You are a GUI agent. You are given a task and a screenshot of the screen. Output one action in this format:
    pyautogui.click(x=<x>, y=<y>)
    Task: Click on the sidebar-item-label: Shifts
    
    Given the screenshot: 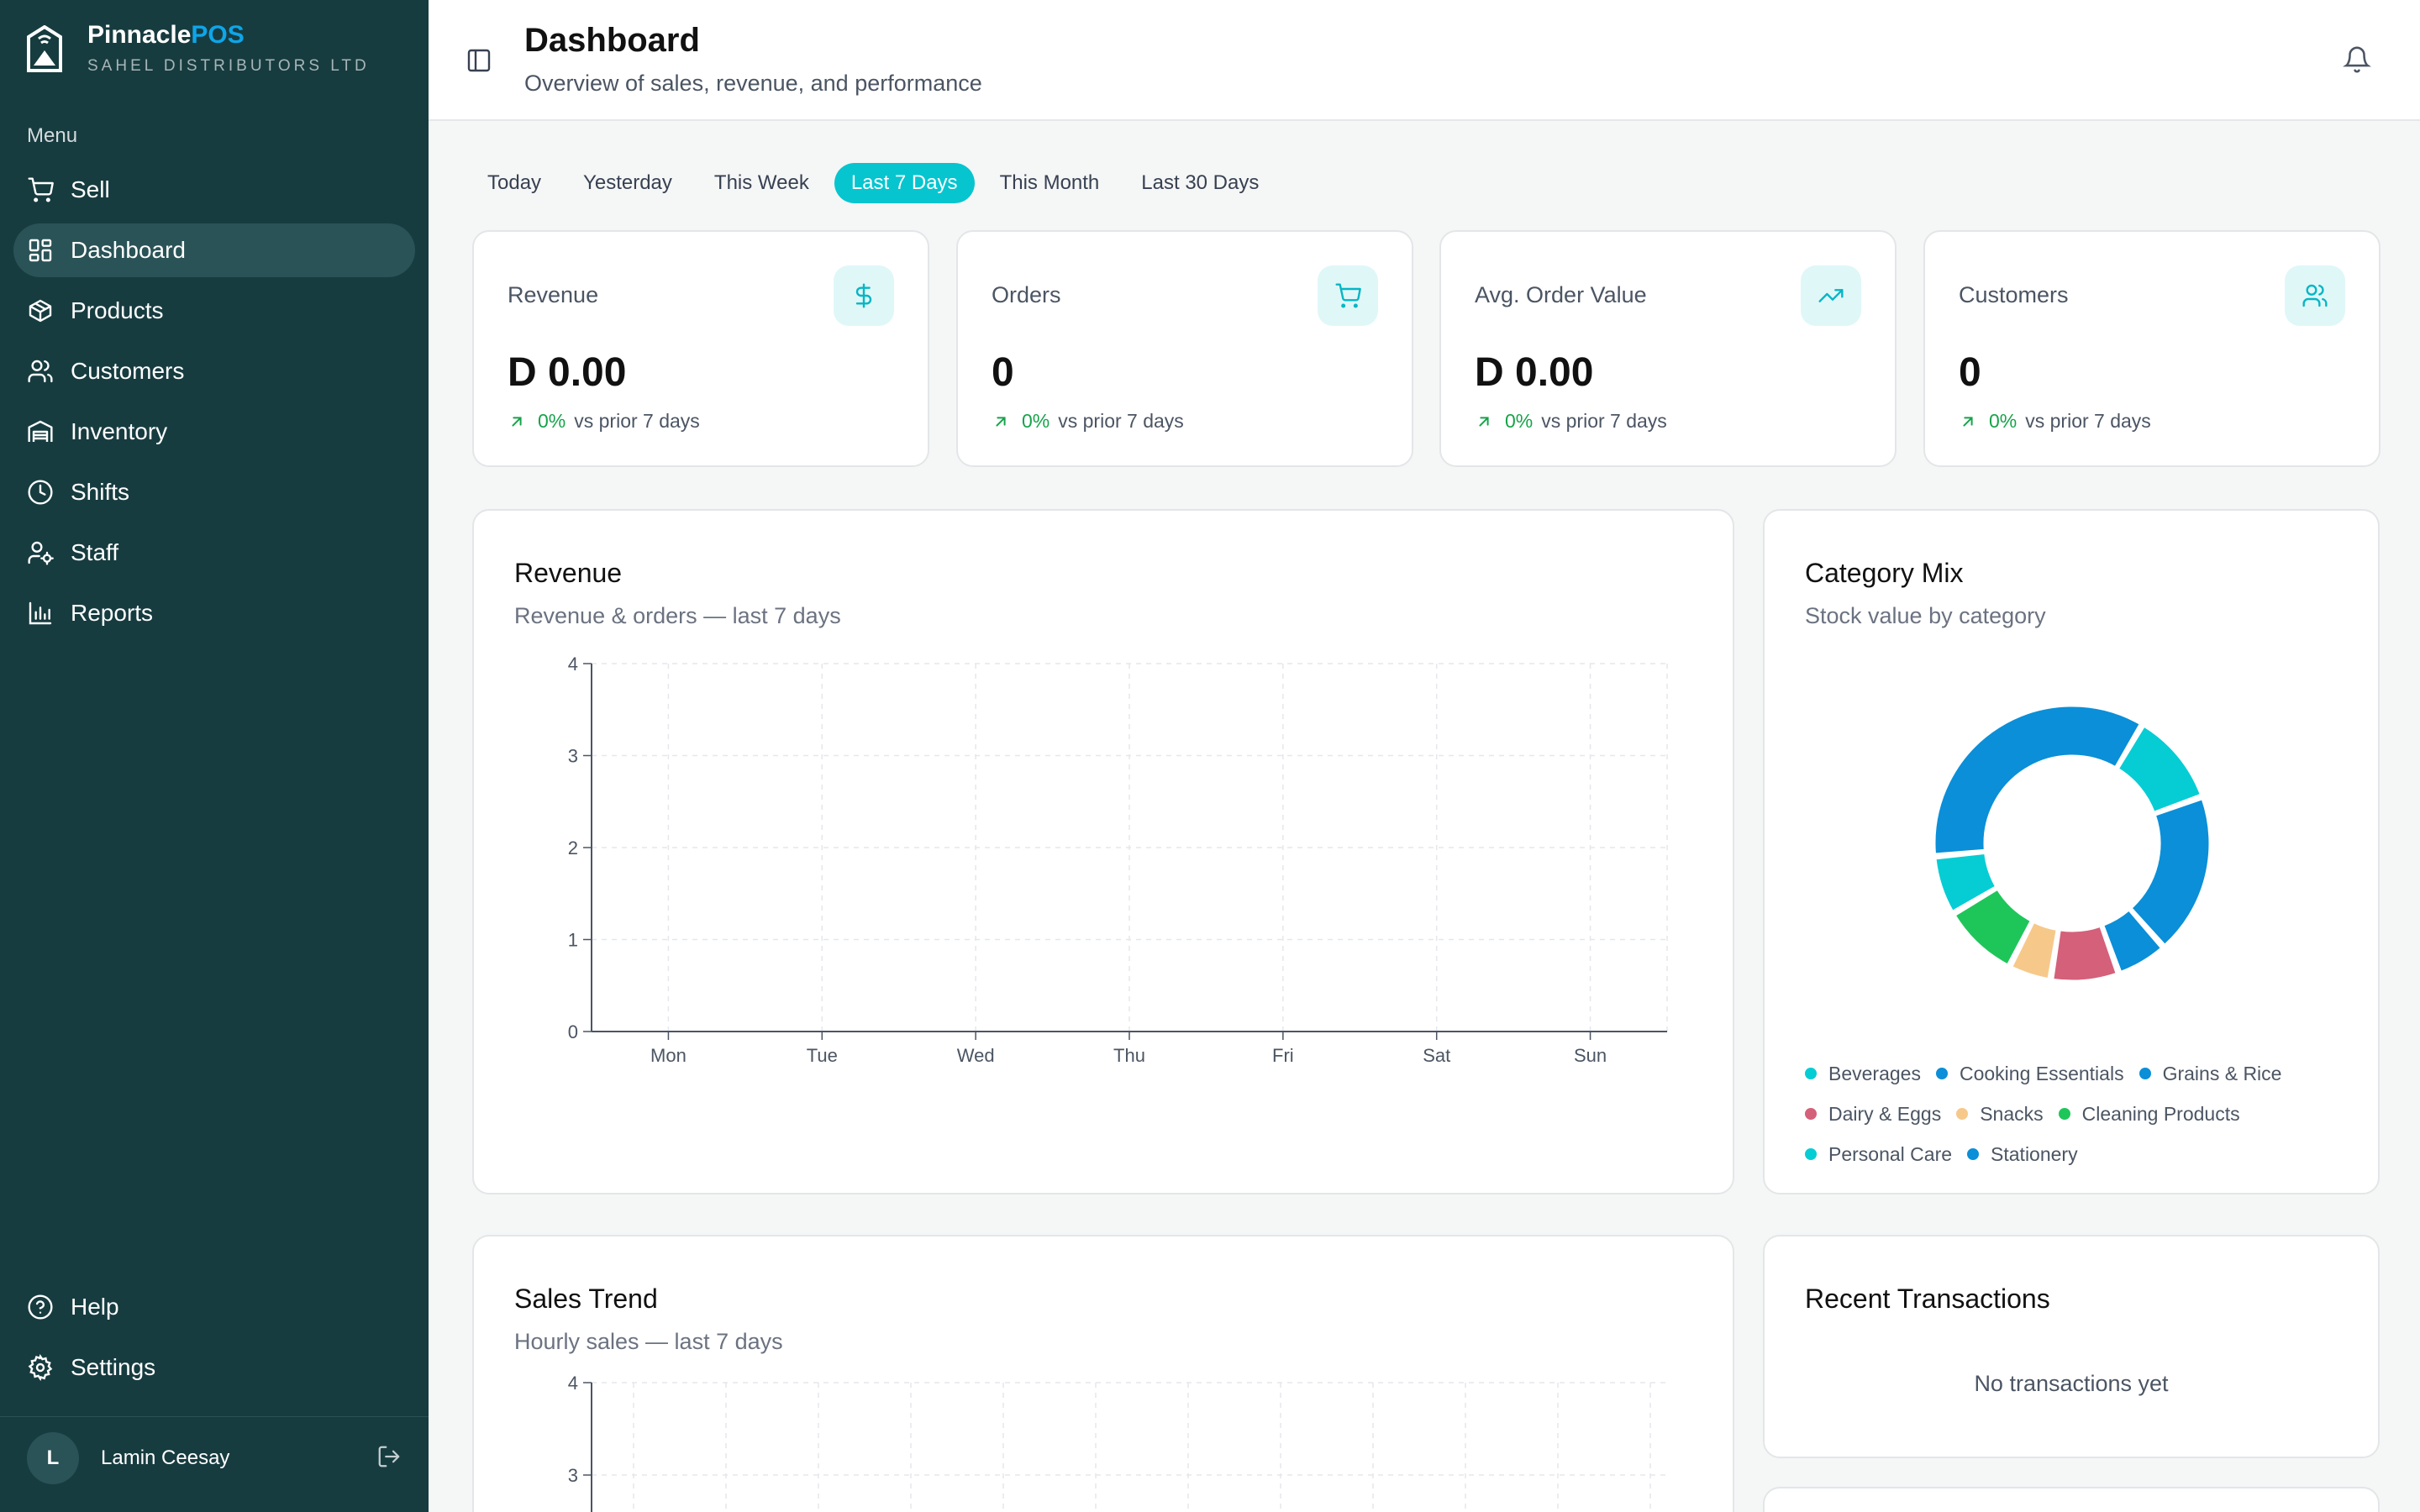 What is the action you would take?
    pyautogui.click(x=100, y=492)
    